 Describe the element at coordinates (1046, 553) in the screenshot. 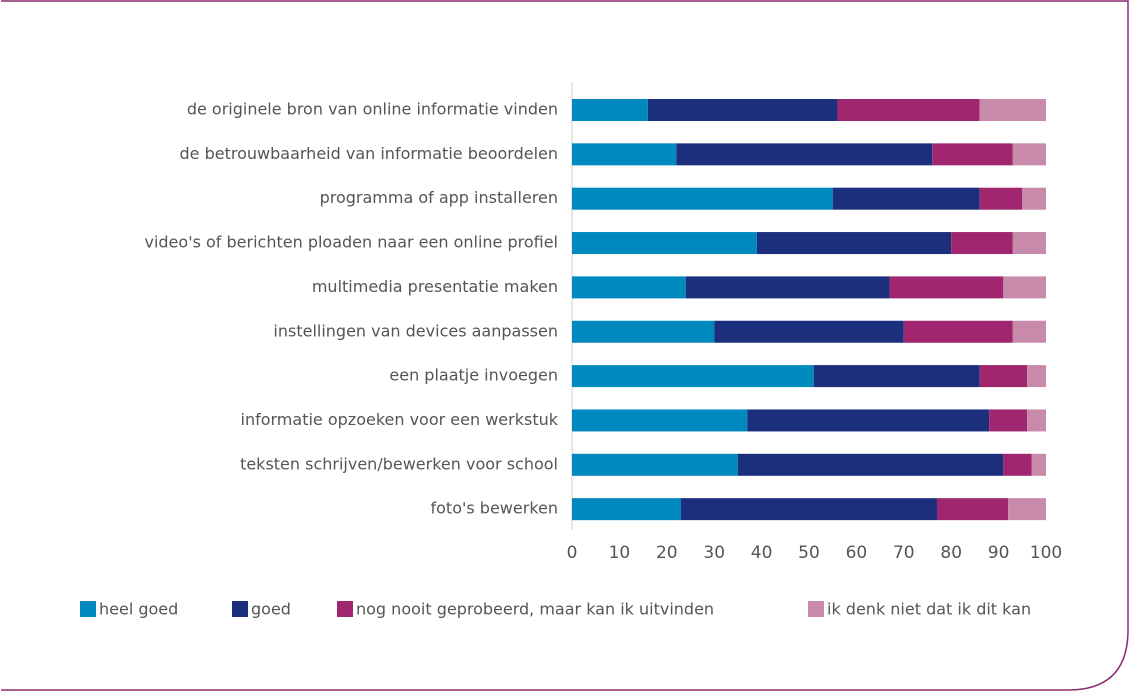

I see `x-tick-label: 100` at that location.